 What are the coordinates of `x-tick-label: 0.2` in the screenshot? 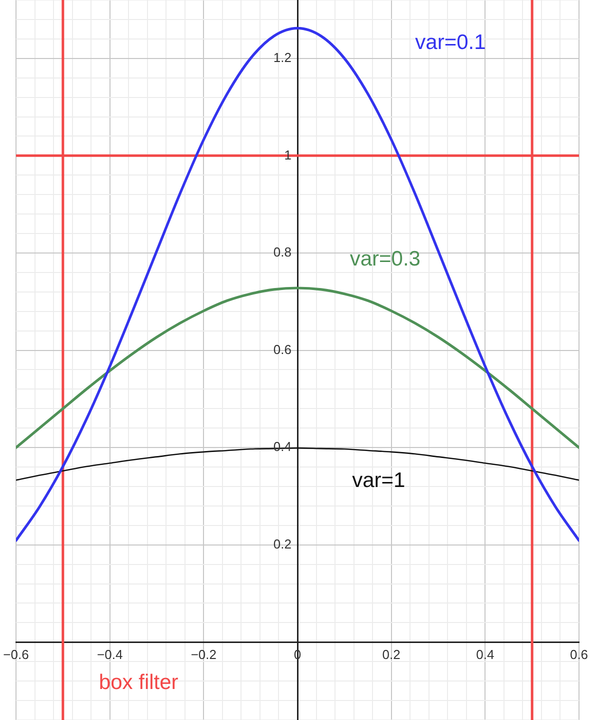 It's located at (391, 654).